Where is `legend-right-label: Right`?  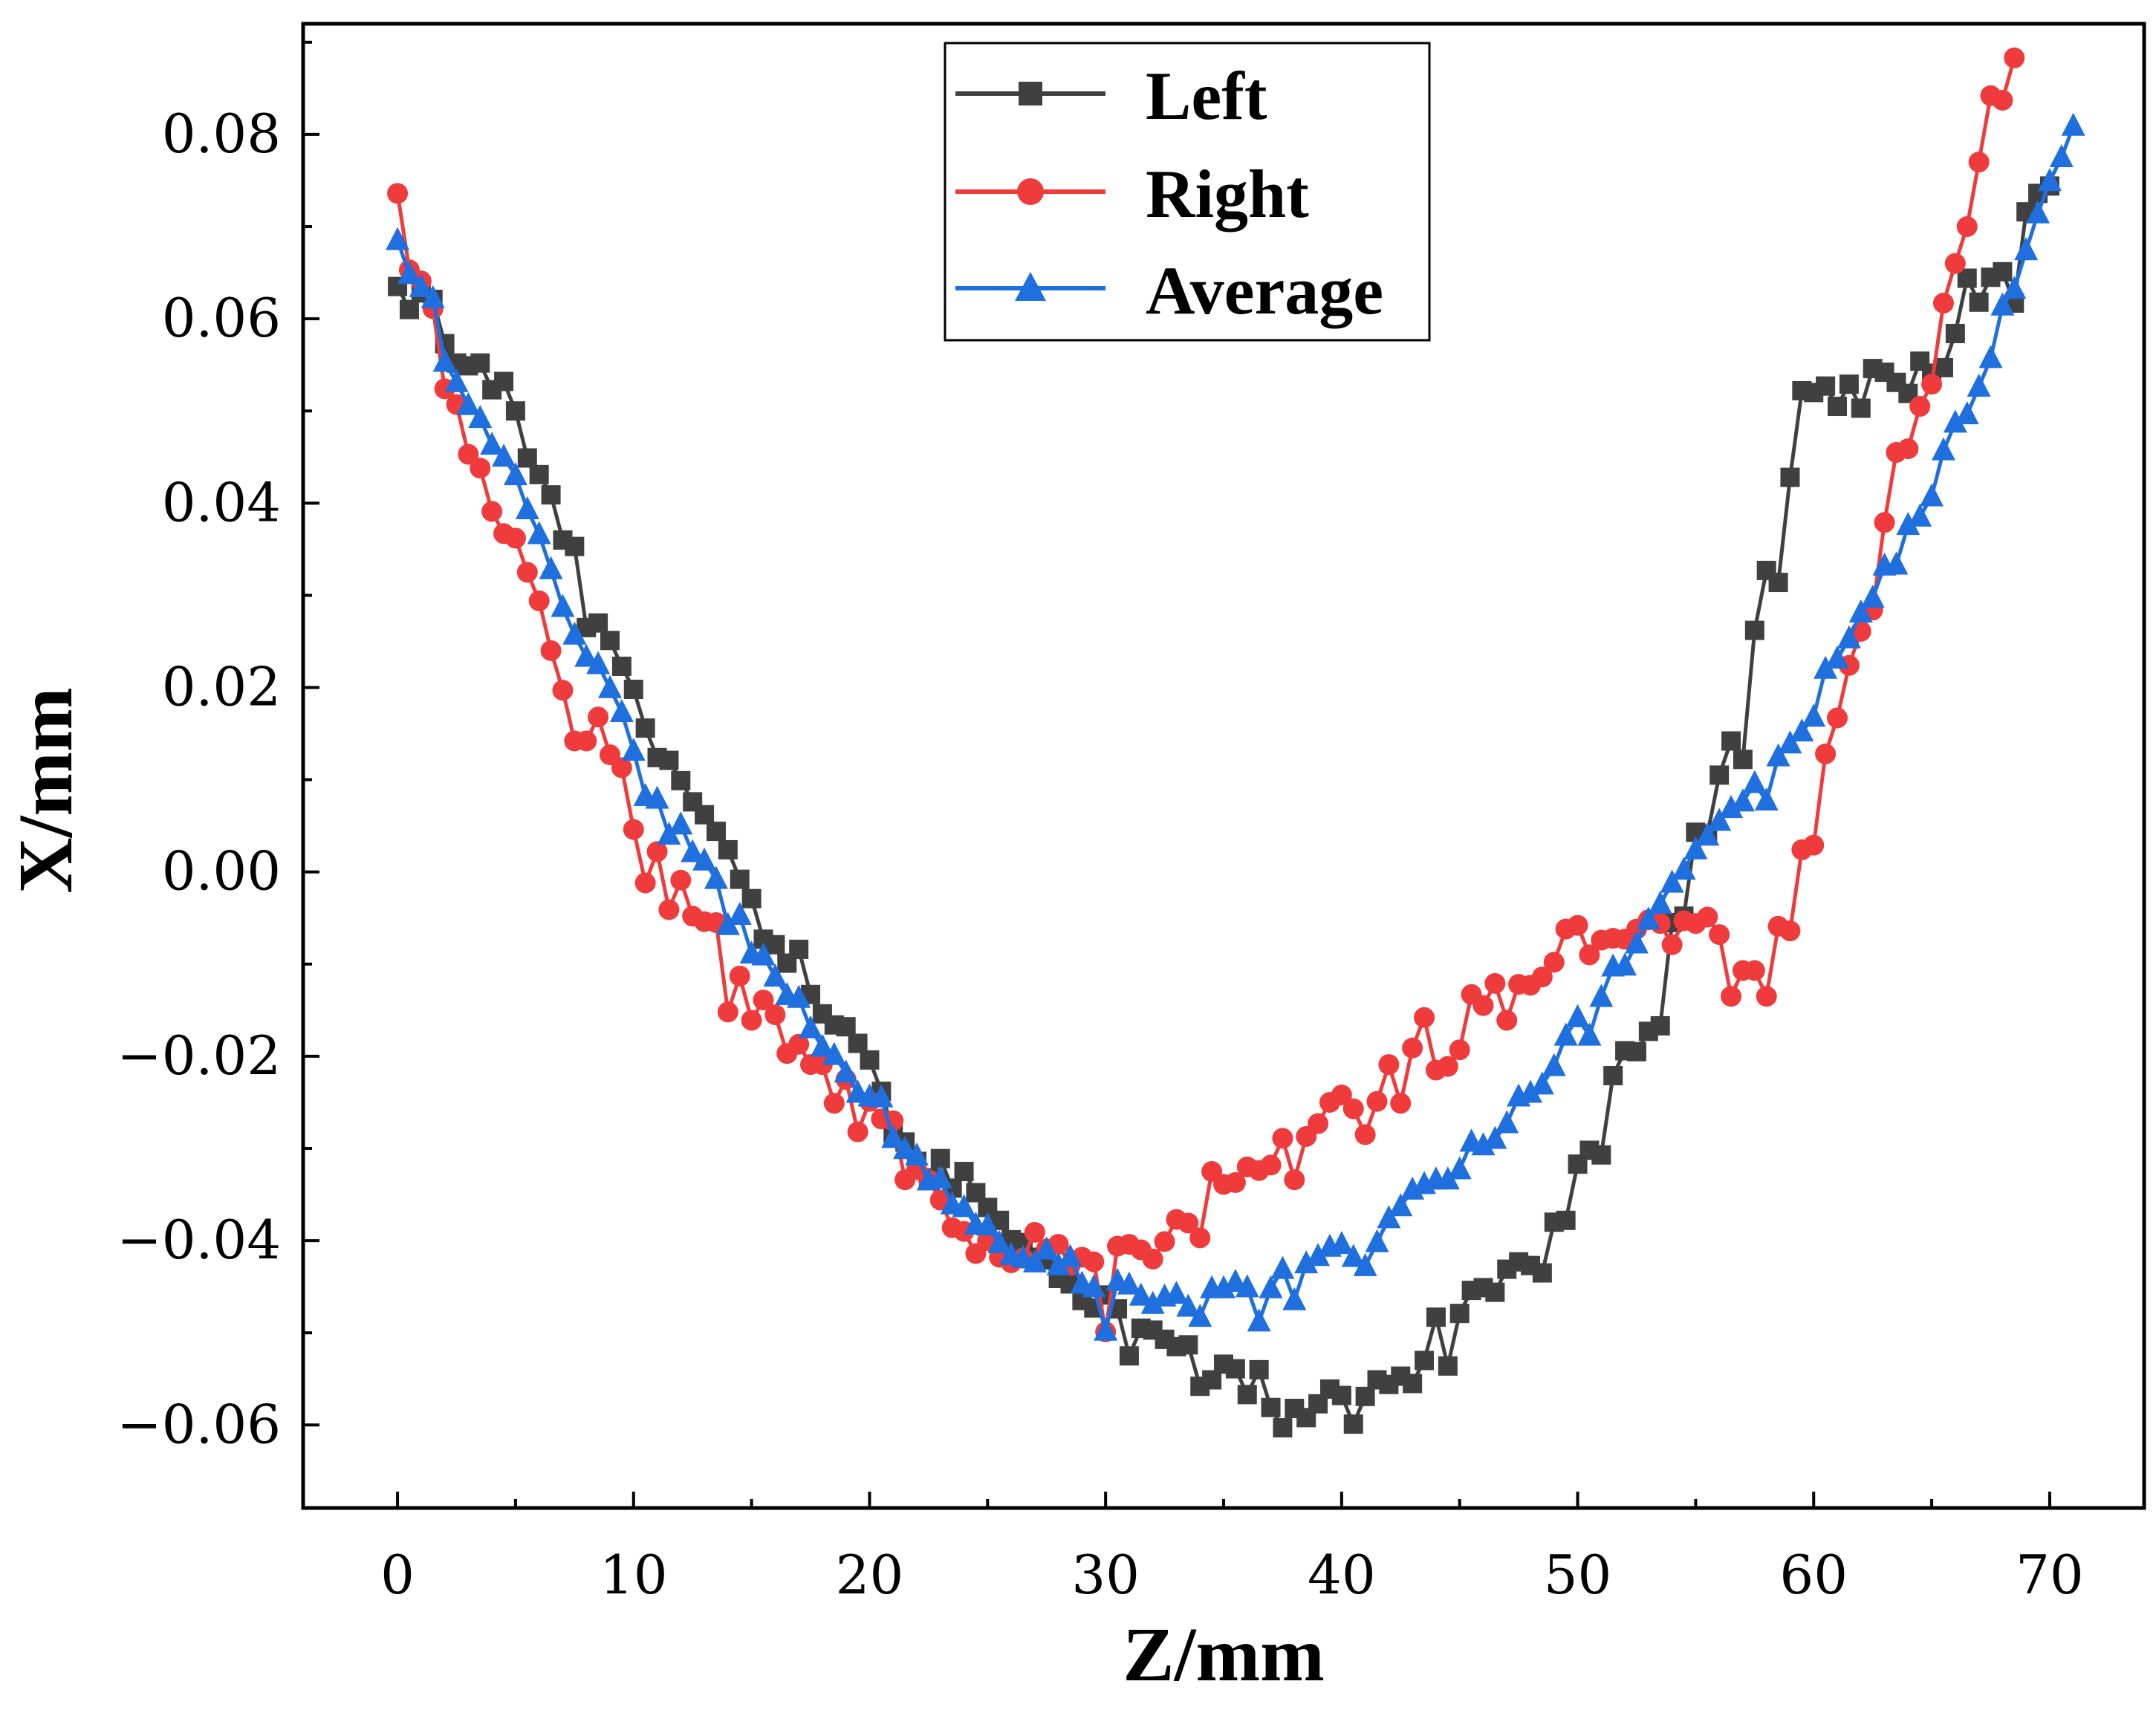 legend-right-label: Right is located at coordinates (1227, 194).